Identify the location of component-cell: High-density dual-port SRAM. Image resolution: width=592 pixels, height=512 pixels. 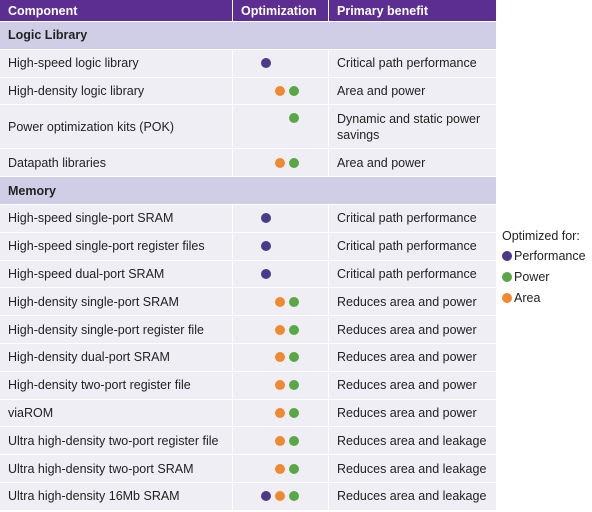
(116, 357).